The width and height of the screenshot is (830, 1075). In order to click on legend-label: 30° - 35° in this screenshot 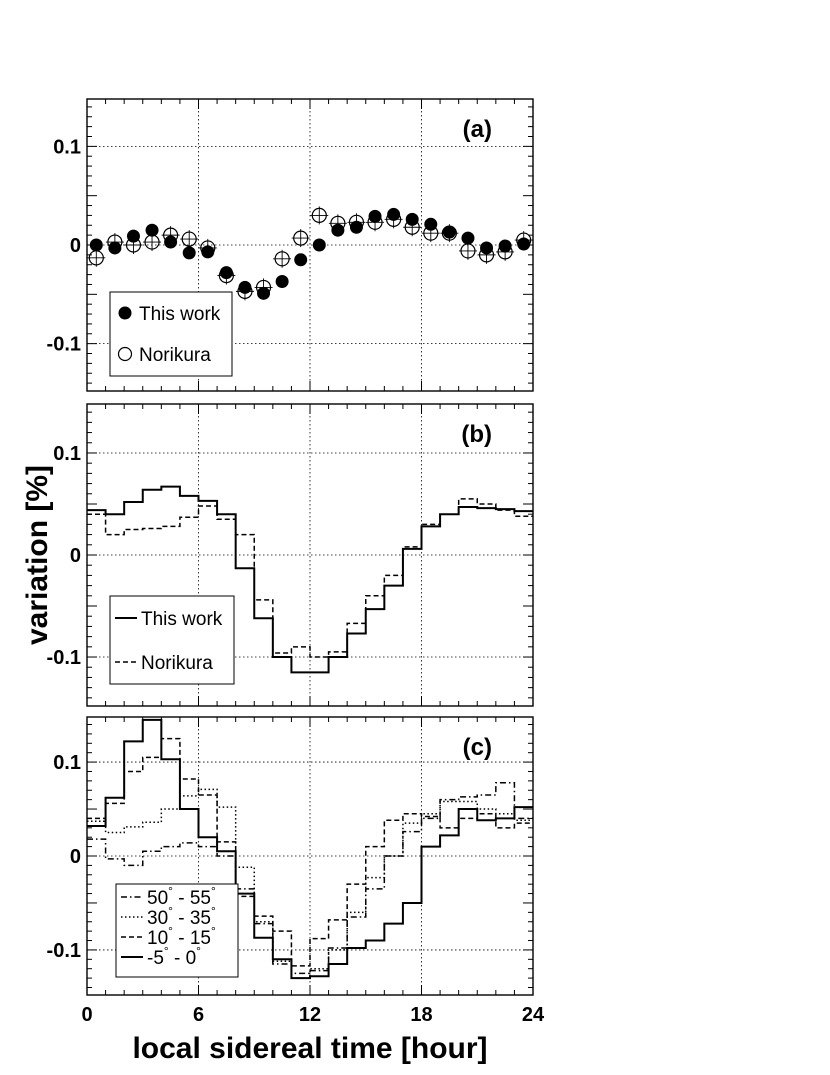, I will do `click(181, 916)`.